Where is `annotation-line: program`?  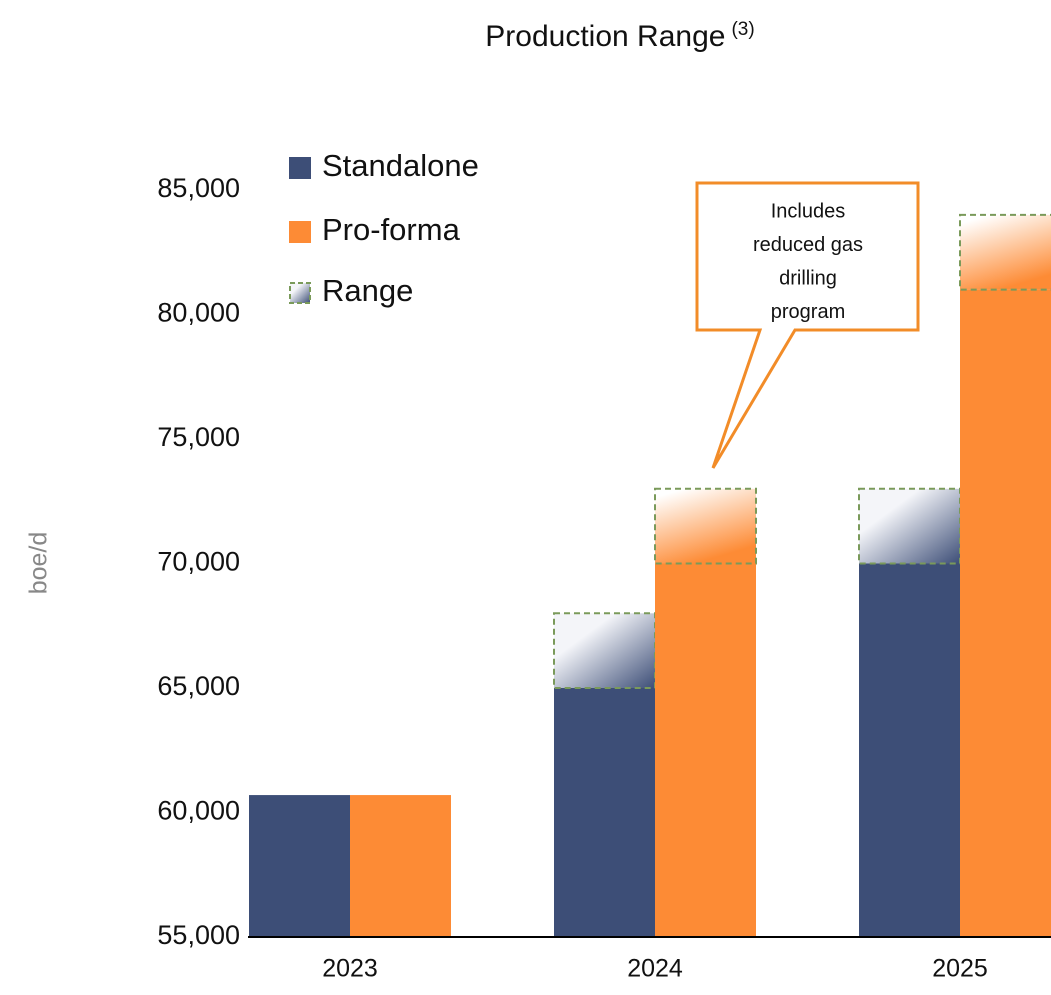 annotation-line: program is located at coordinates (808, 312).